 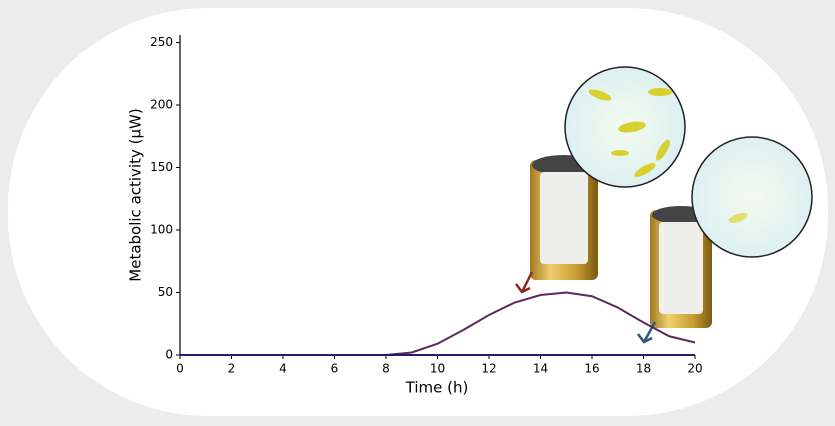 I want to click on y-tick-label: 100, so click(x=161, y=230).